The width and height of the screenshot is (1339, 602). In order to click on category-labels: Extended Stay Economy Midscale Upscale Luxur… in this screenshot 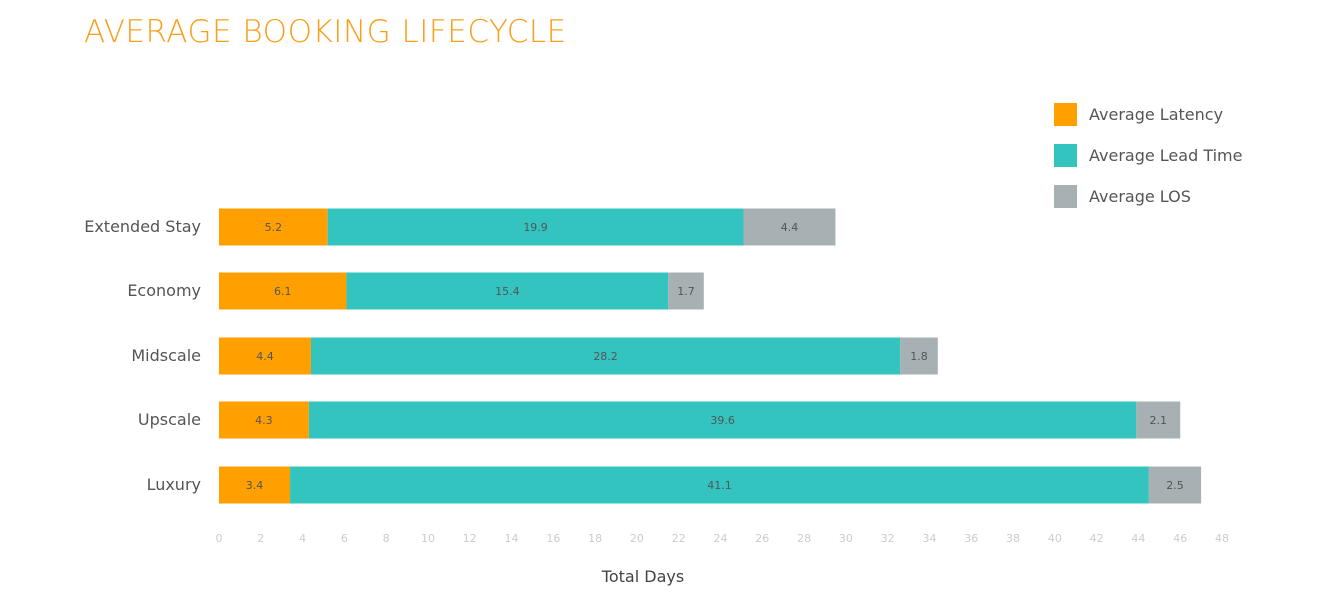, I will do `click(142, 355)`.